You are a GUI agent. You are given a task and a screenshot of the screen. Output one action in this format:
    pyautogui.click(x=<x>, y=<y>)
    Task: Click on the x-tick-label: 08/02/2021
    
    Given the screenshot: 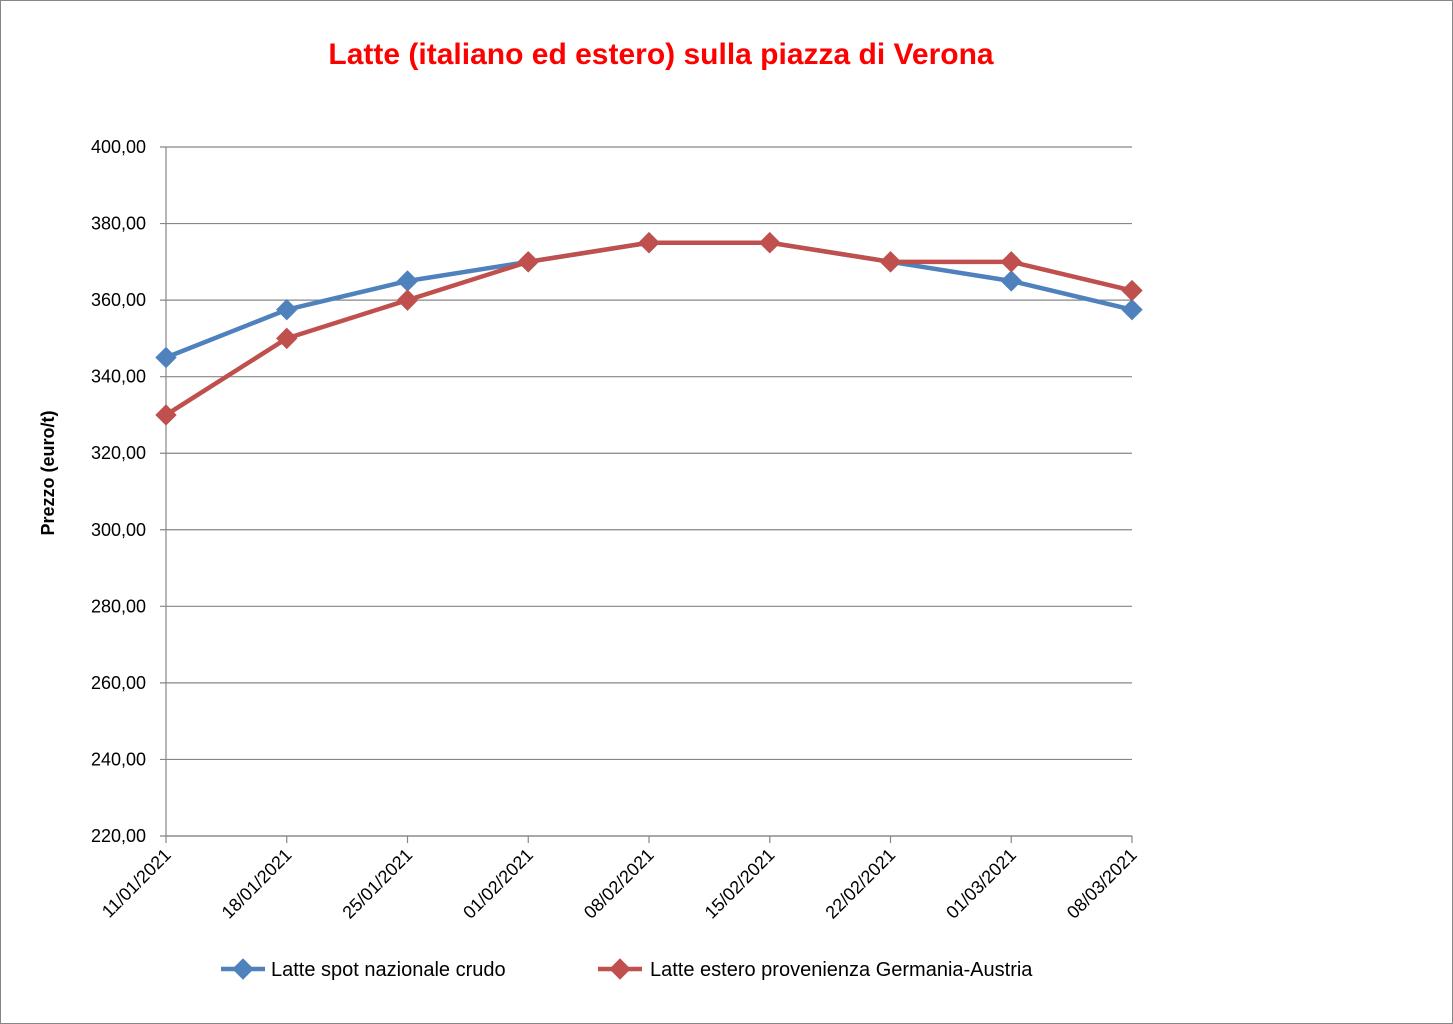 What is the action you would take?
    pyautogui.click(x=619, y=884)
    